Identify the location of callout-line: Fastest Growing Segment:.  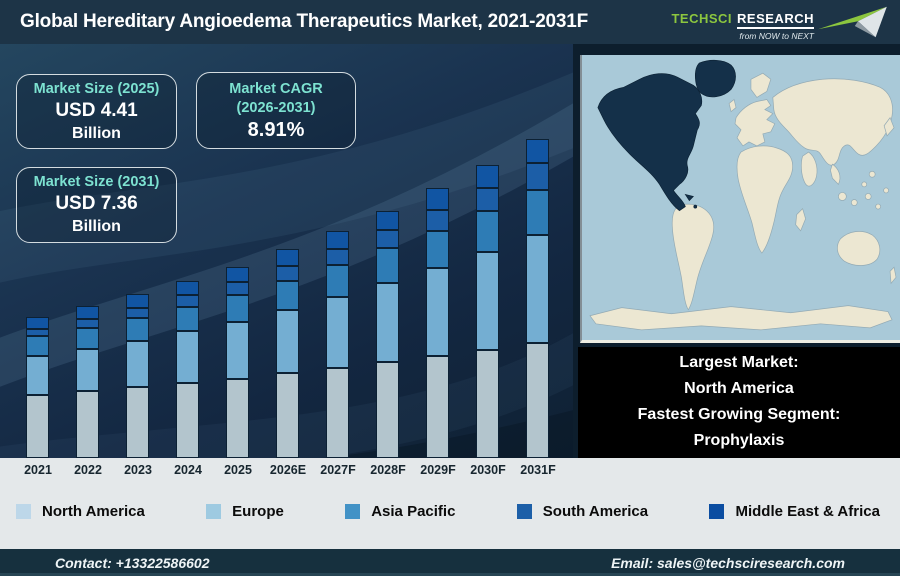
(739, 414).